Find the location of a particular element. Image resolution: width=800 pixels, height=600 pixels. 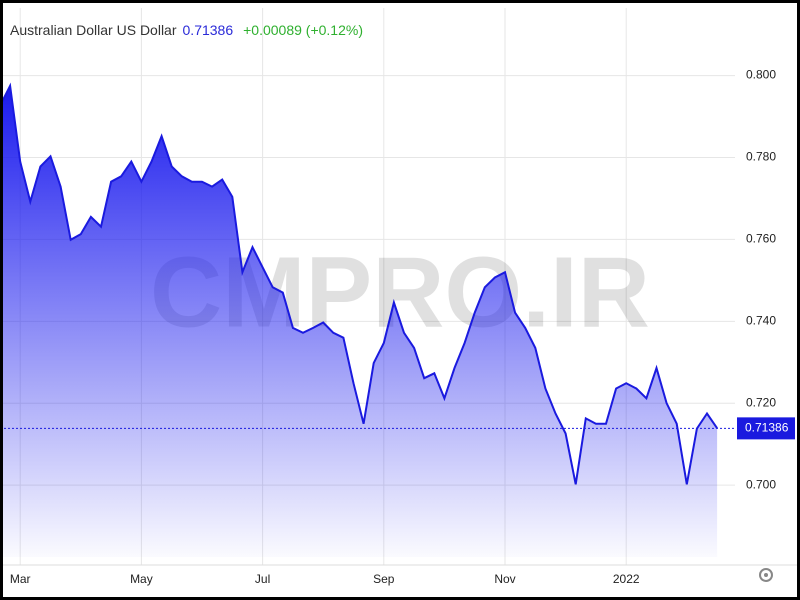

price-box is located at coordinates (766, 428).